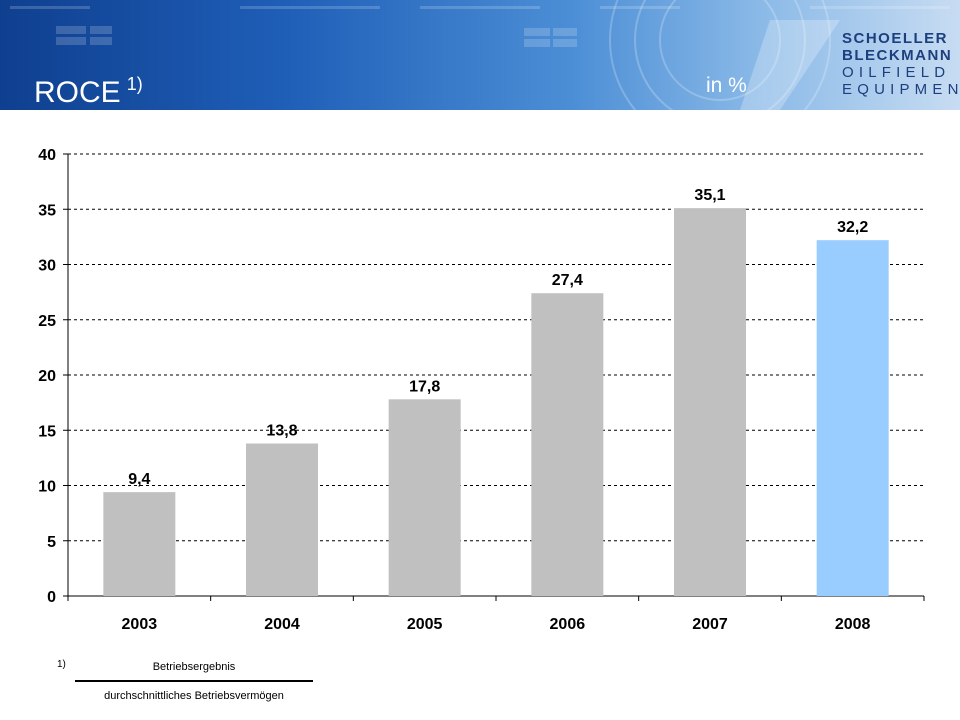  I want to click on logo-line-4: EQUIPMENT, so click(901, 89).